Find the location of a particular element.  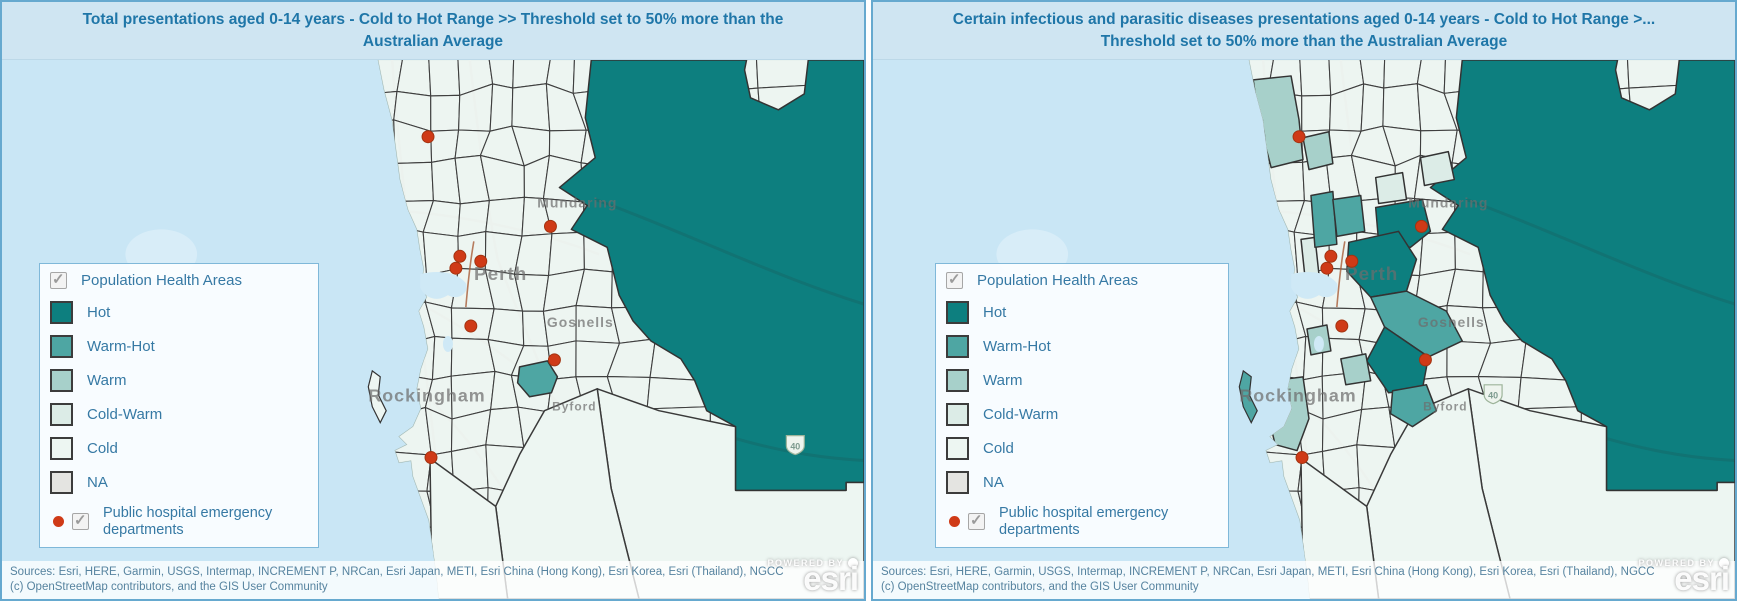

legend-class-cold_warm: Cold-Warm is located at coordinates (1082, 415).